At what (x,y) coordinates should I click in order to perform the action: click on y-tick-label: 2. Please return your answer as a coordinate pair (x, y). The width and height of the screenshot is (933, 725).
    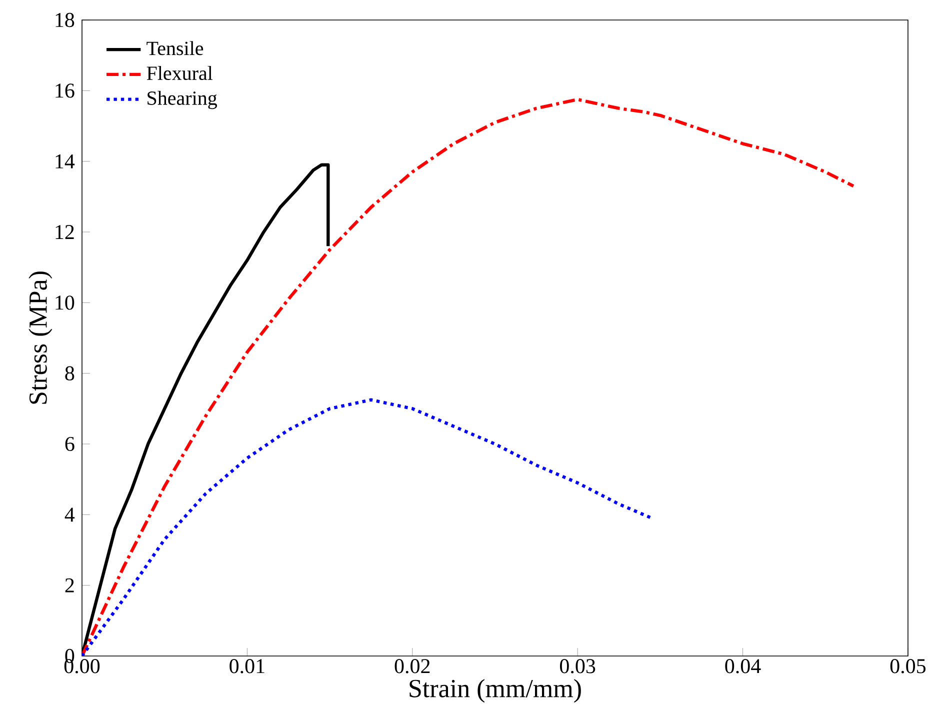
    Looking at the image, I should click on (69, 585).